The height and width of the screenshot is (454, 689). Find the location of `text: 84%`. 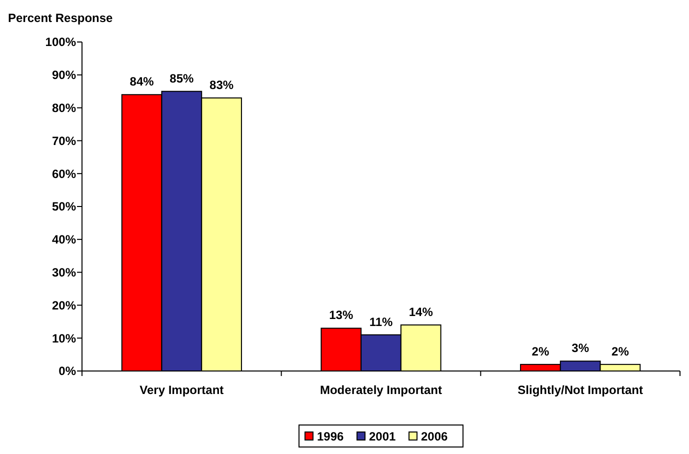

text: 84% is located at coordinates (142, 81).